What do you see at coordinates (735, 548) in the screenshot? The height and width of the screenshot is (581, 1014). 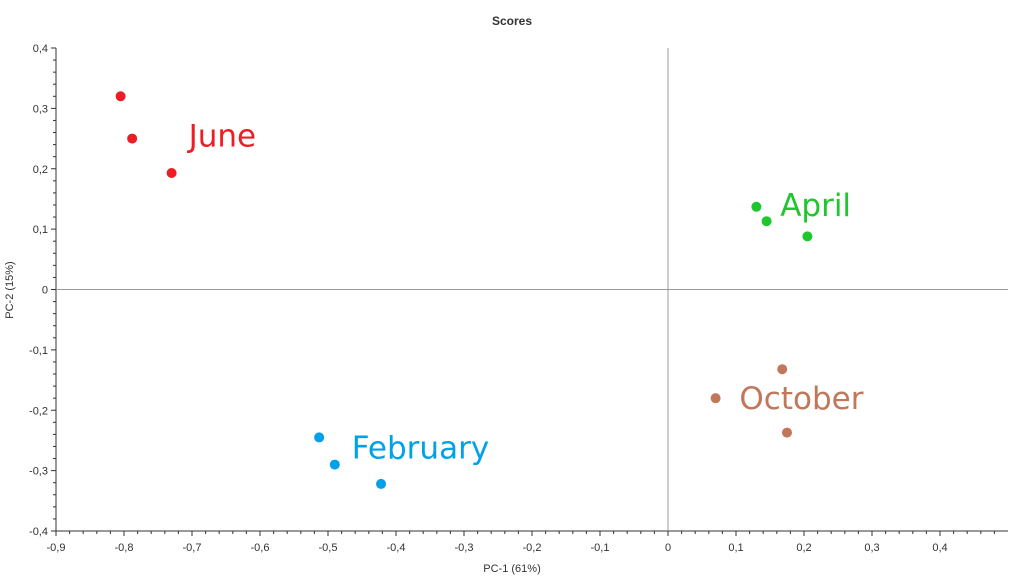 I see `x-tick-label: 0,1` at bounding box center [735, 548].